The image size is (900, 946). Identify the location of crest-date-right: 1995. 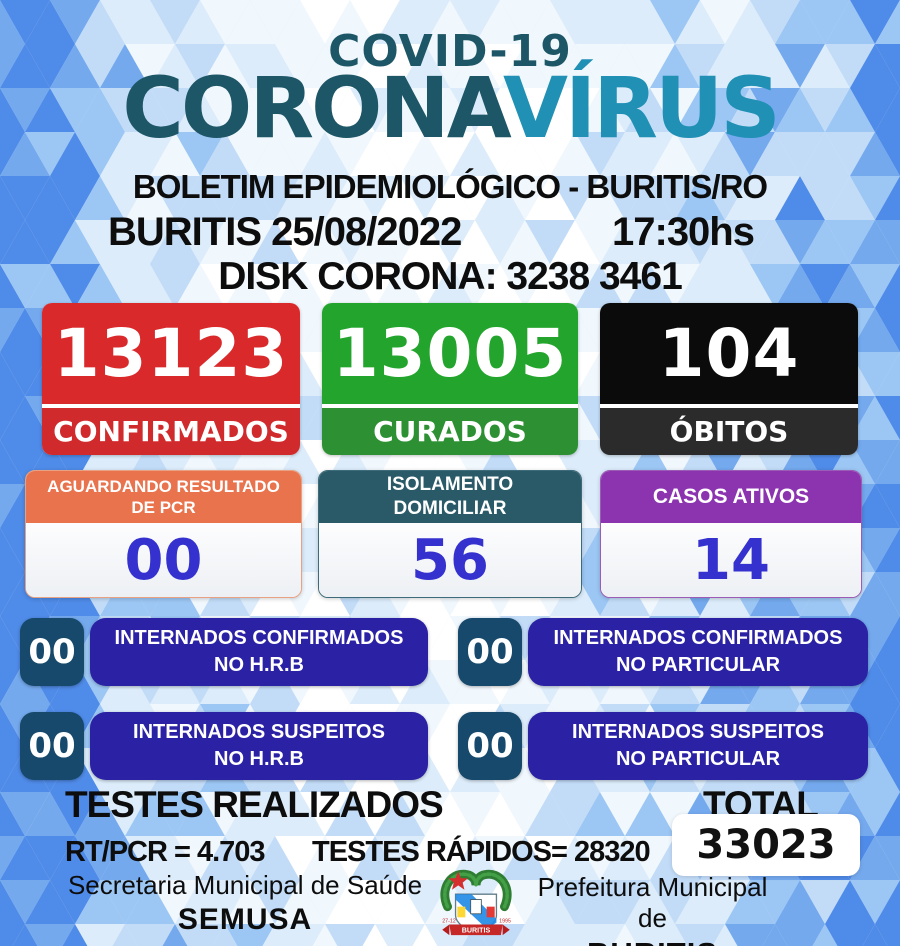
(505, 922).